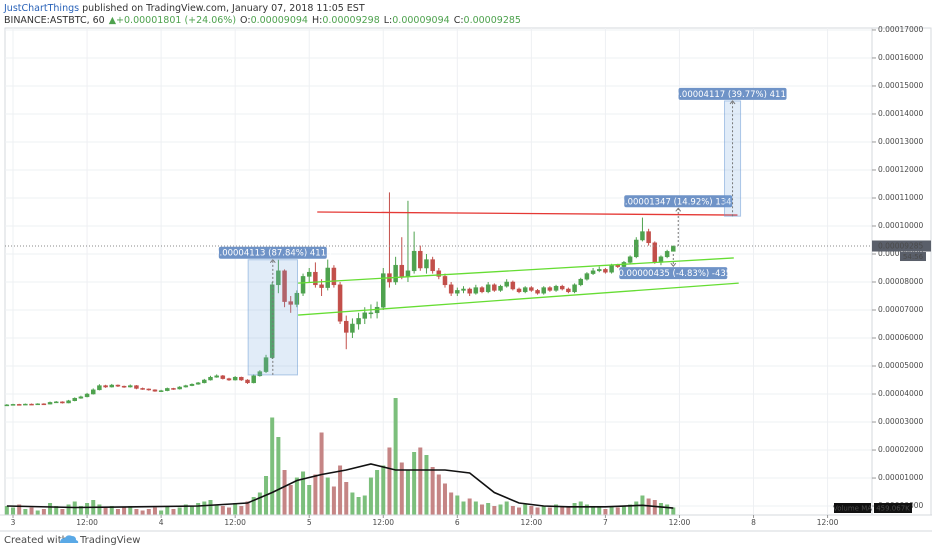 This screenshot has width=932, height=550. What do you see at coordinates (678, 202) in the screenshot?
I see `measure-label: 0.00001347 (14.92%) 1347` at bounding box center [678, 202].